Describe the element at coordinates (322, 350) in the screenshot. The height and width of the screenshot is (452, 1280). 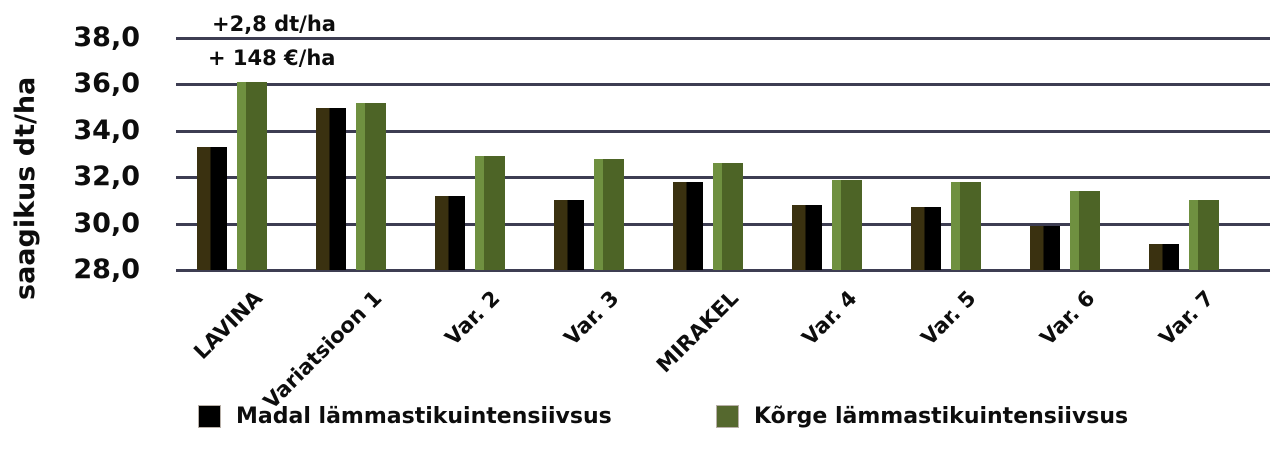
I see `x-label-variatsioon-1: Variatsioon 1` at that location.